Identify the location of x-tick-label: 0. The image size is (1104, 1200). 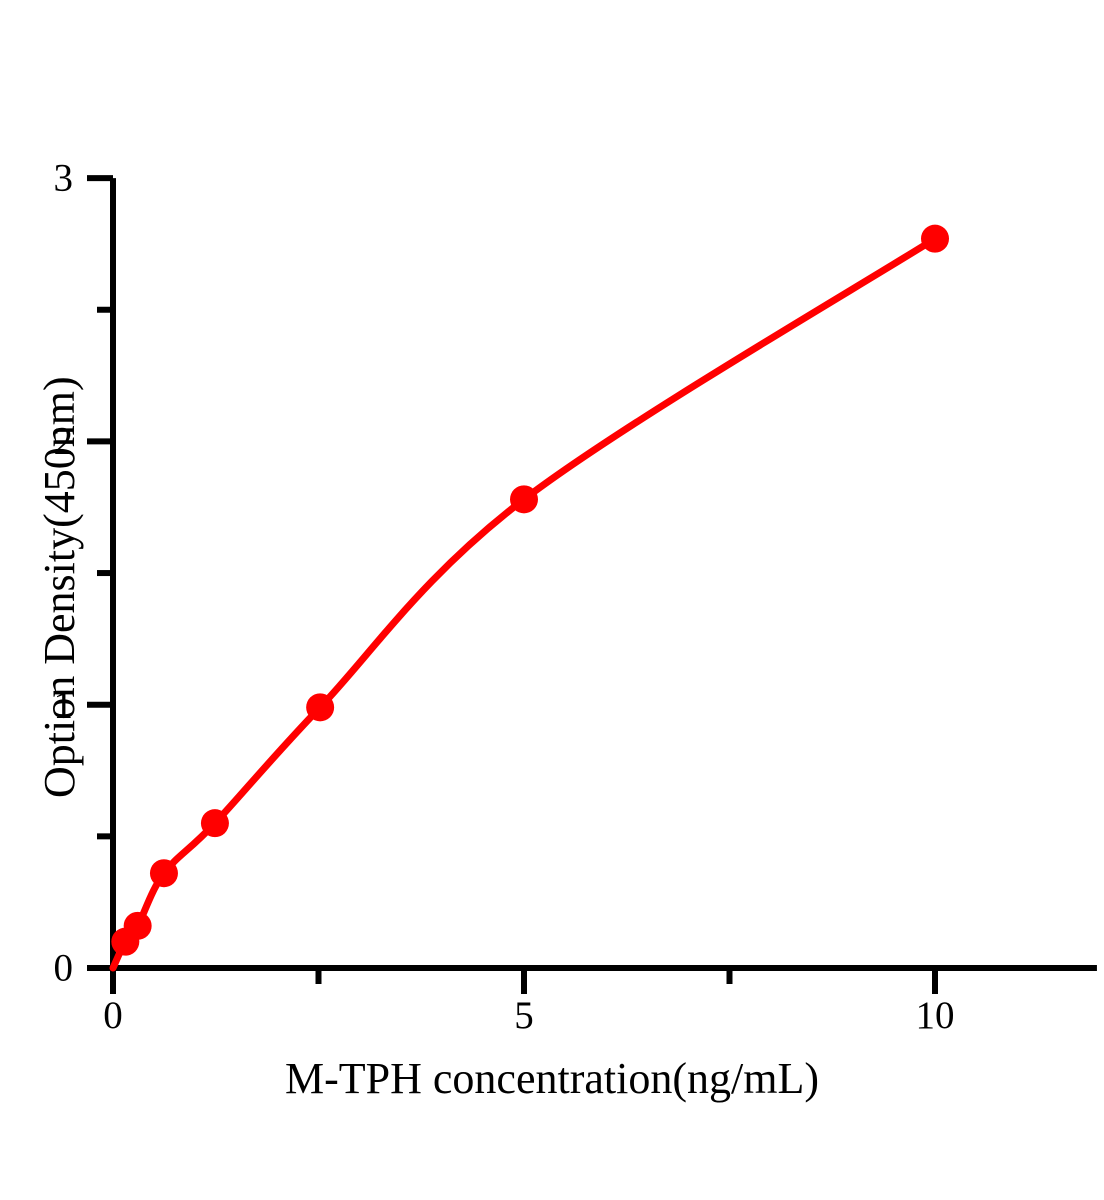
(113, 1015).